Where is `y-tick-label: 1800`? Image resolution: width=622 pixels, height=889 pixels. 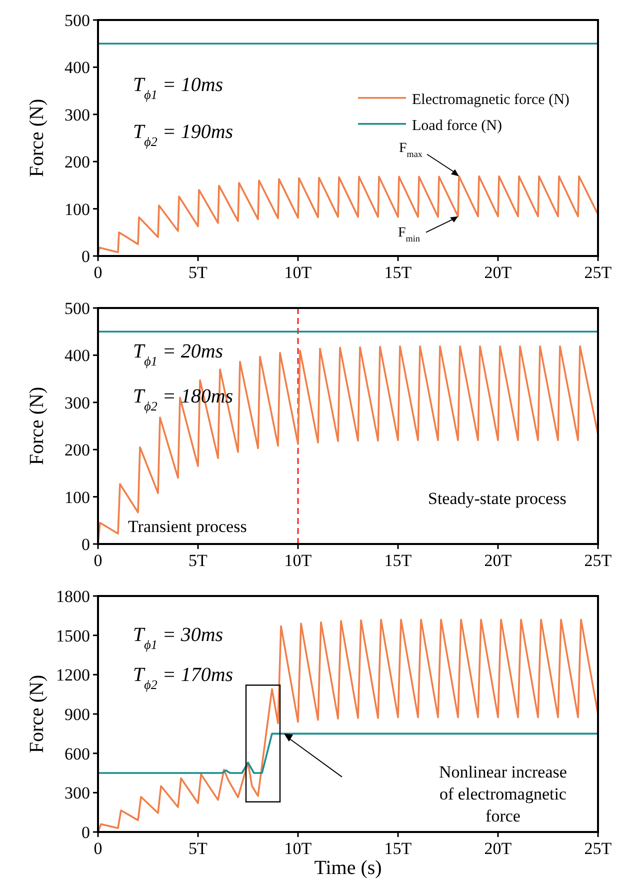
y-tick-label: 1800 is located at coordinates (73, 596).